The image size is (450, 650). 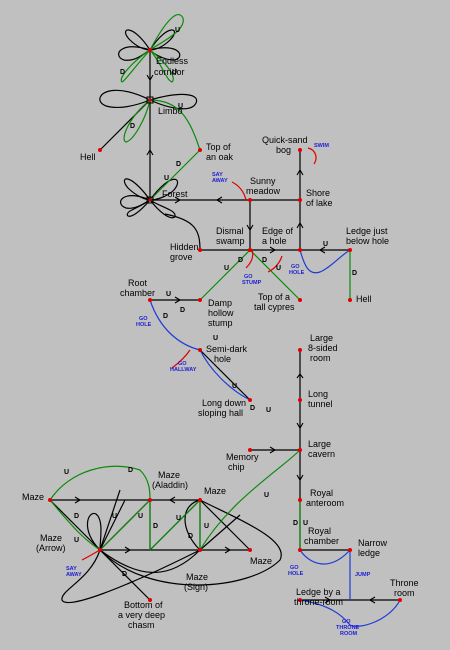 I want to click on say-away-label: SAY AWAY, so click(x=220, y=178).